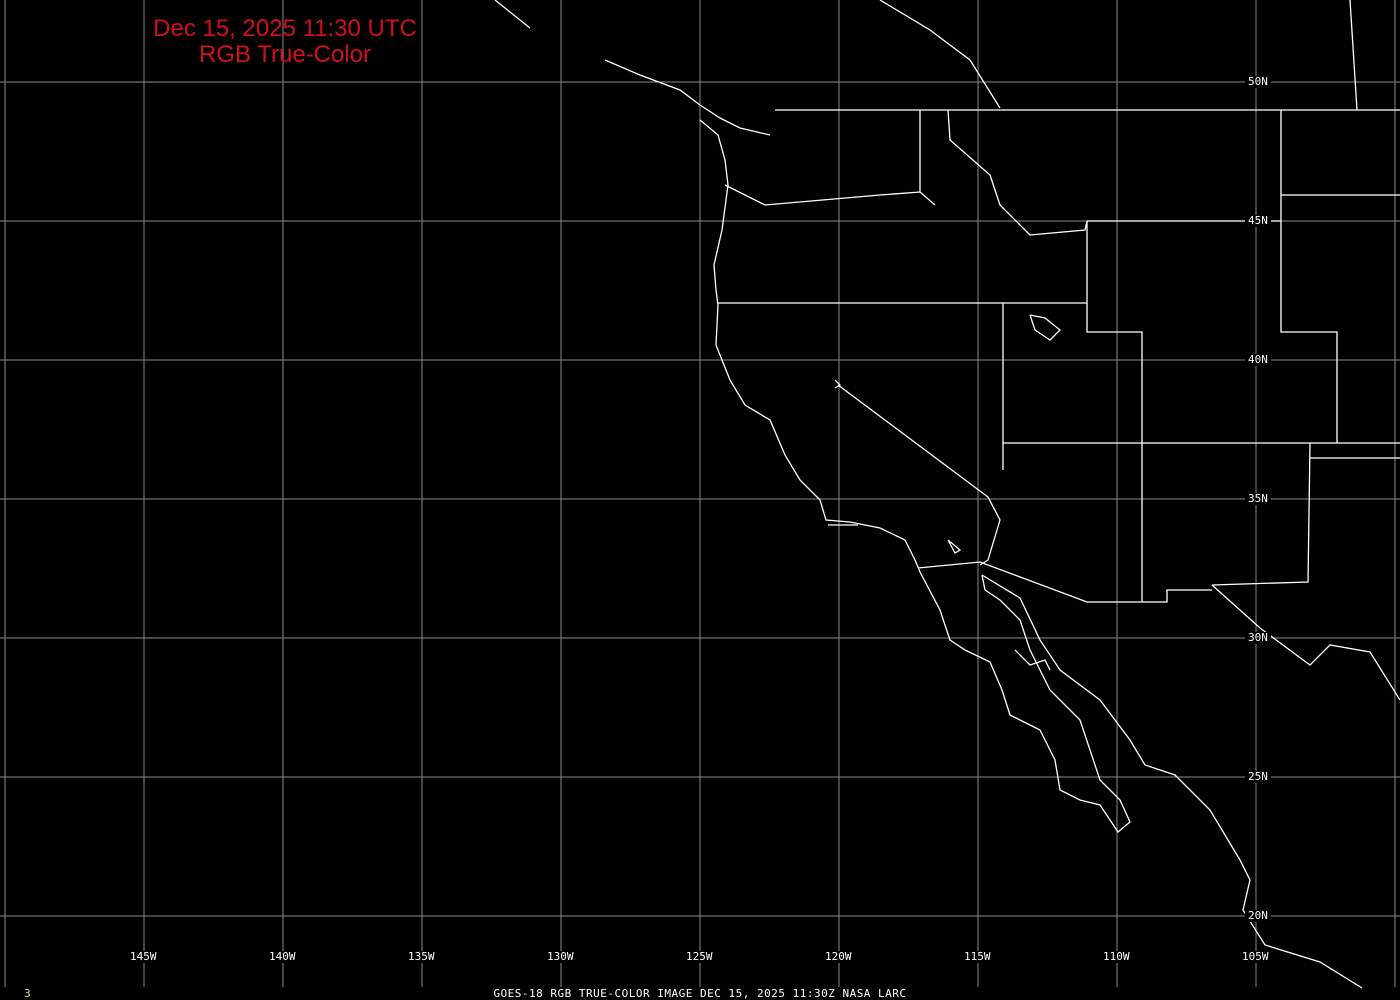 The height and width of the screenshot is (1000, 1400). What do you see at coordinates (1017, 172) in the screenshot?
I see `idaho-montana-border` at bounding box center [1017, 172].